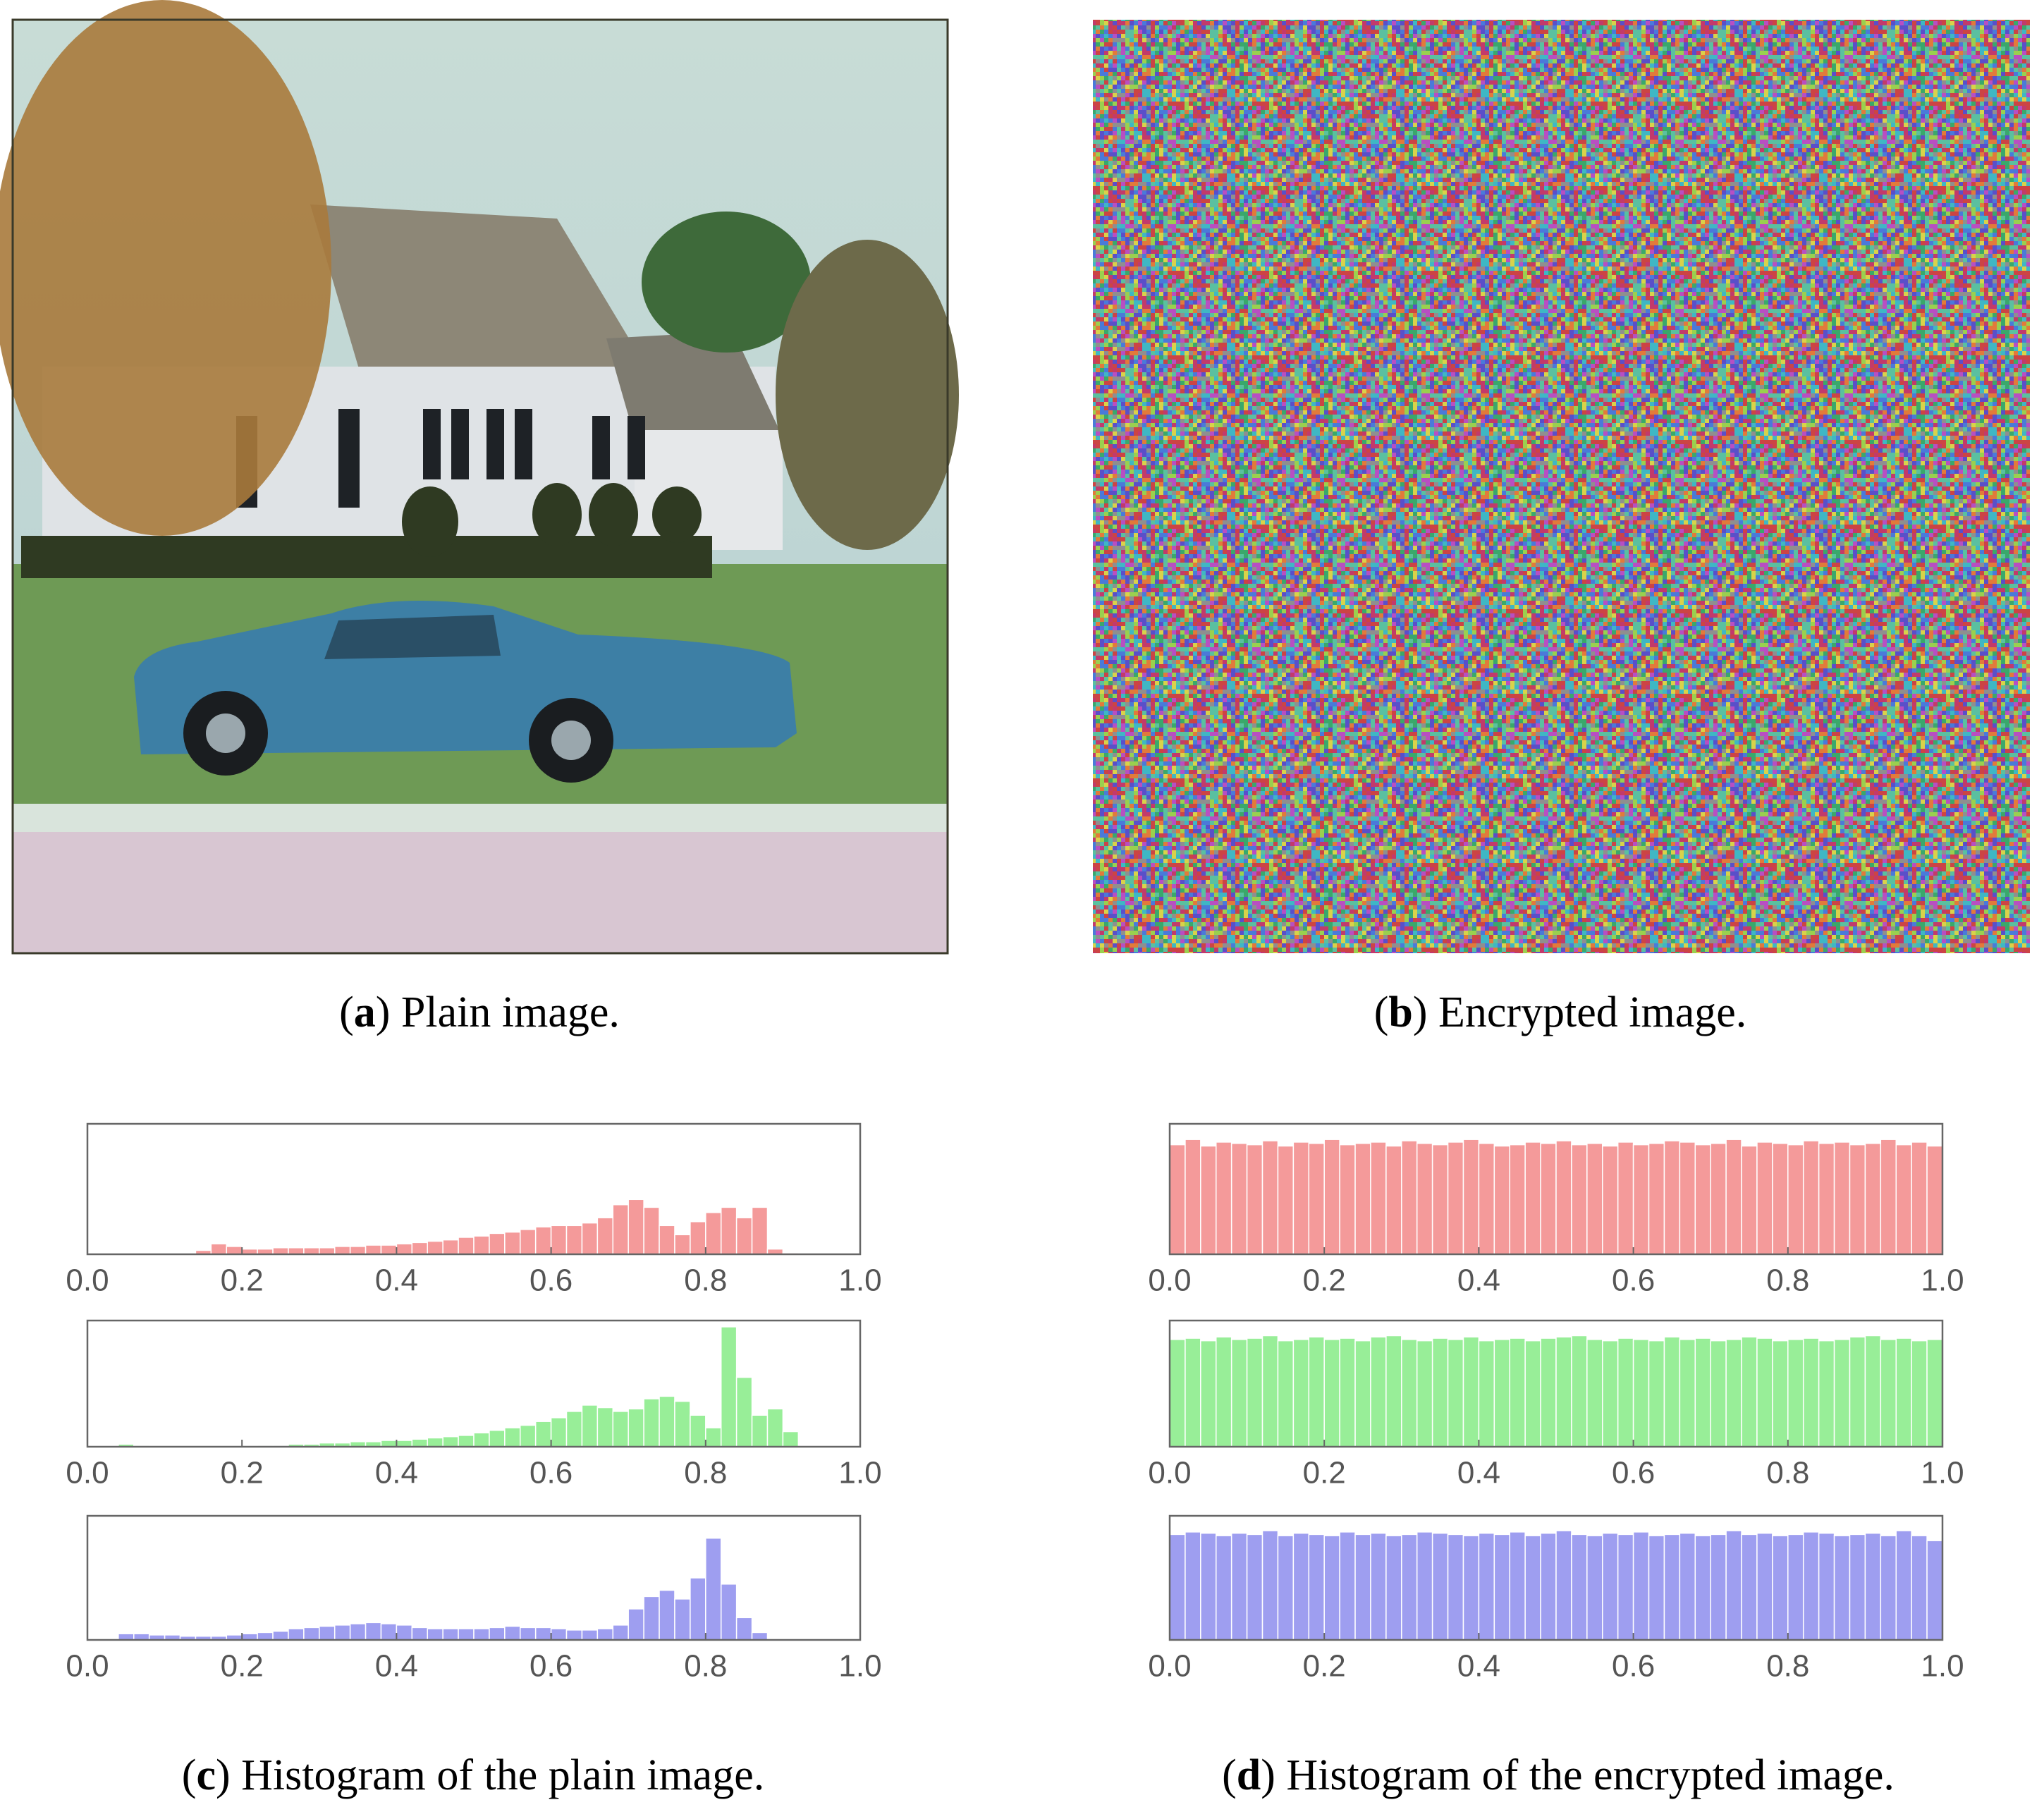  I want to click on caption: (b) Encrypted image., so click(1560, 1012).